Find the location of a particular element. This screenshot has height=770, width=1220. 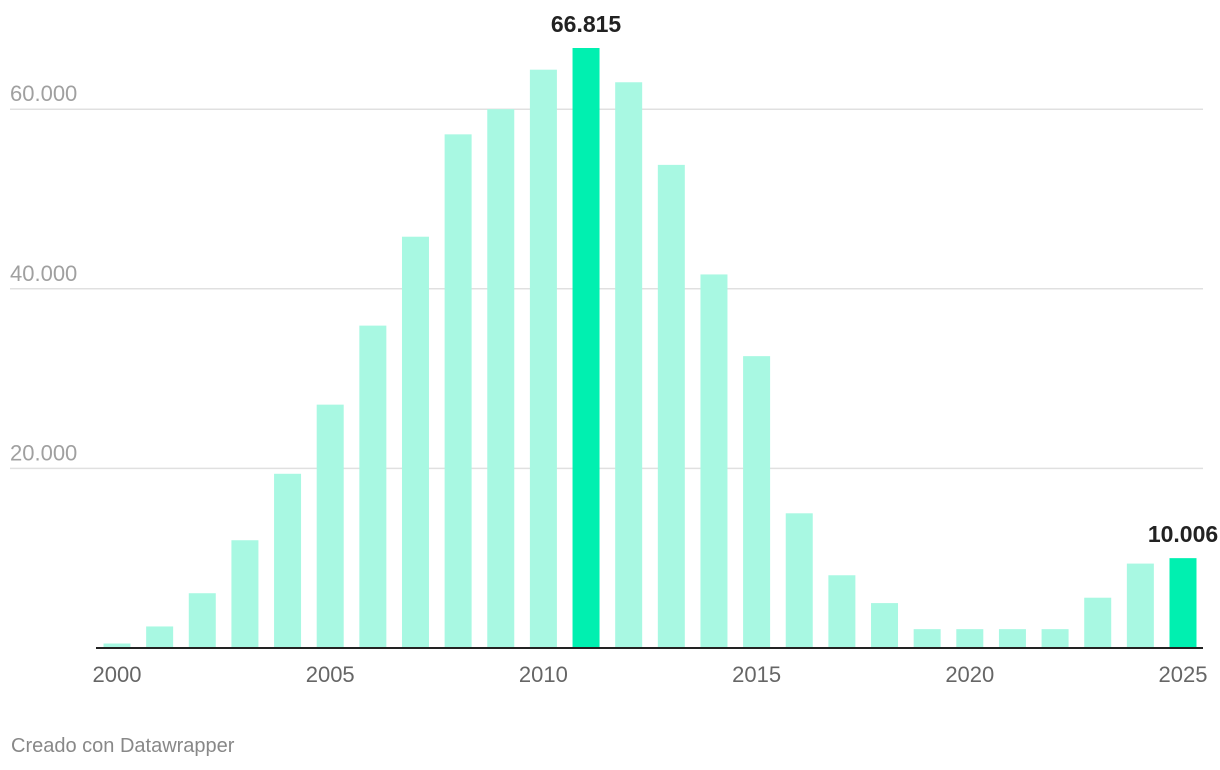

bar-2013 is located at coordinates (671, 406).